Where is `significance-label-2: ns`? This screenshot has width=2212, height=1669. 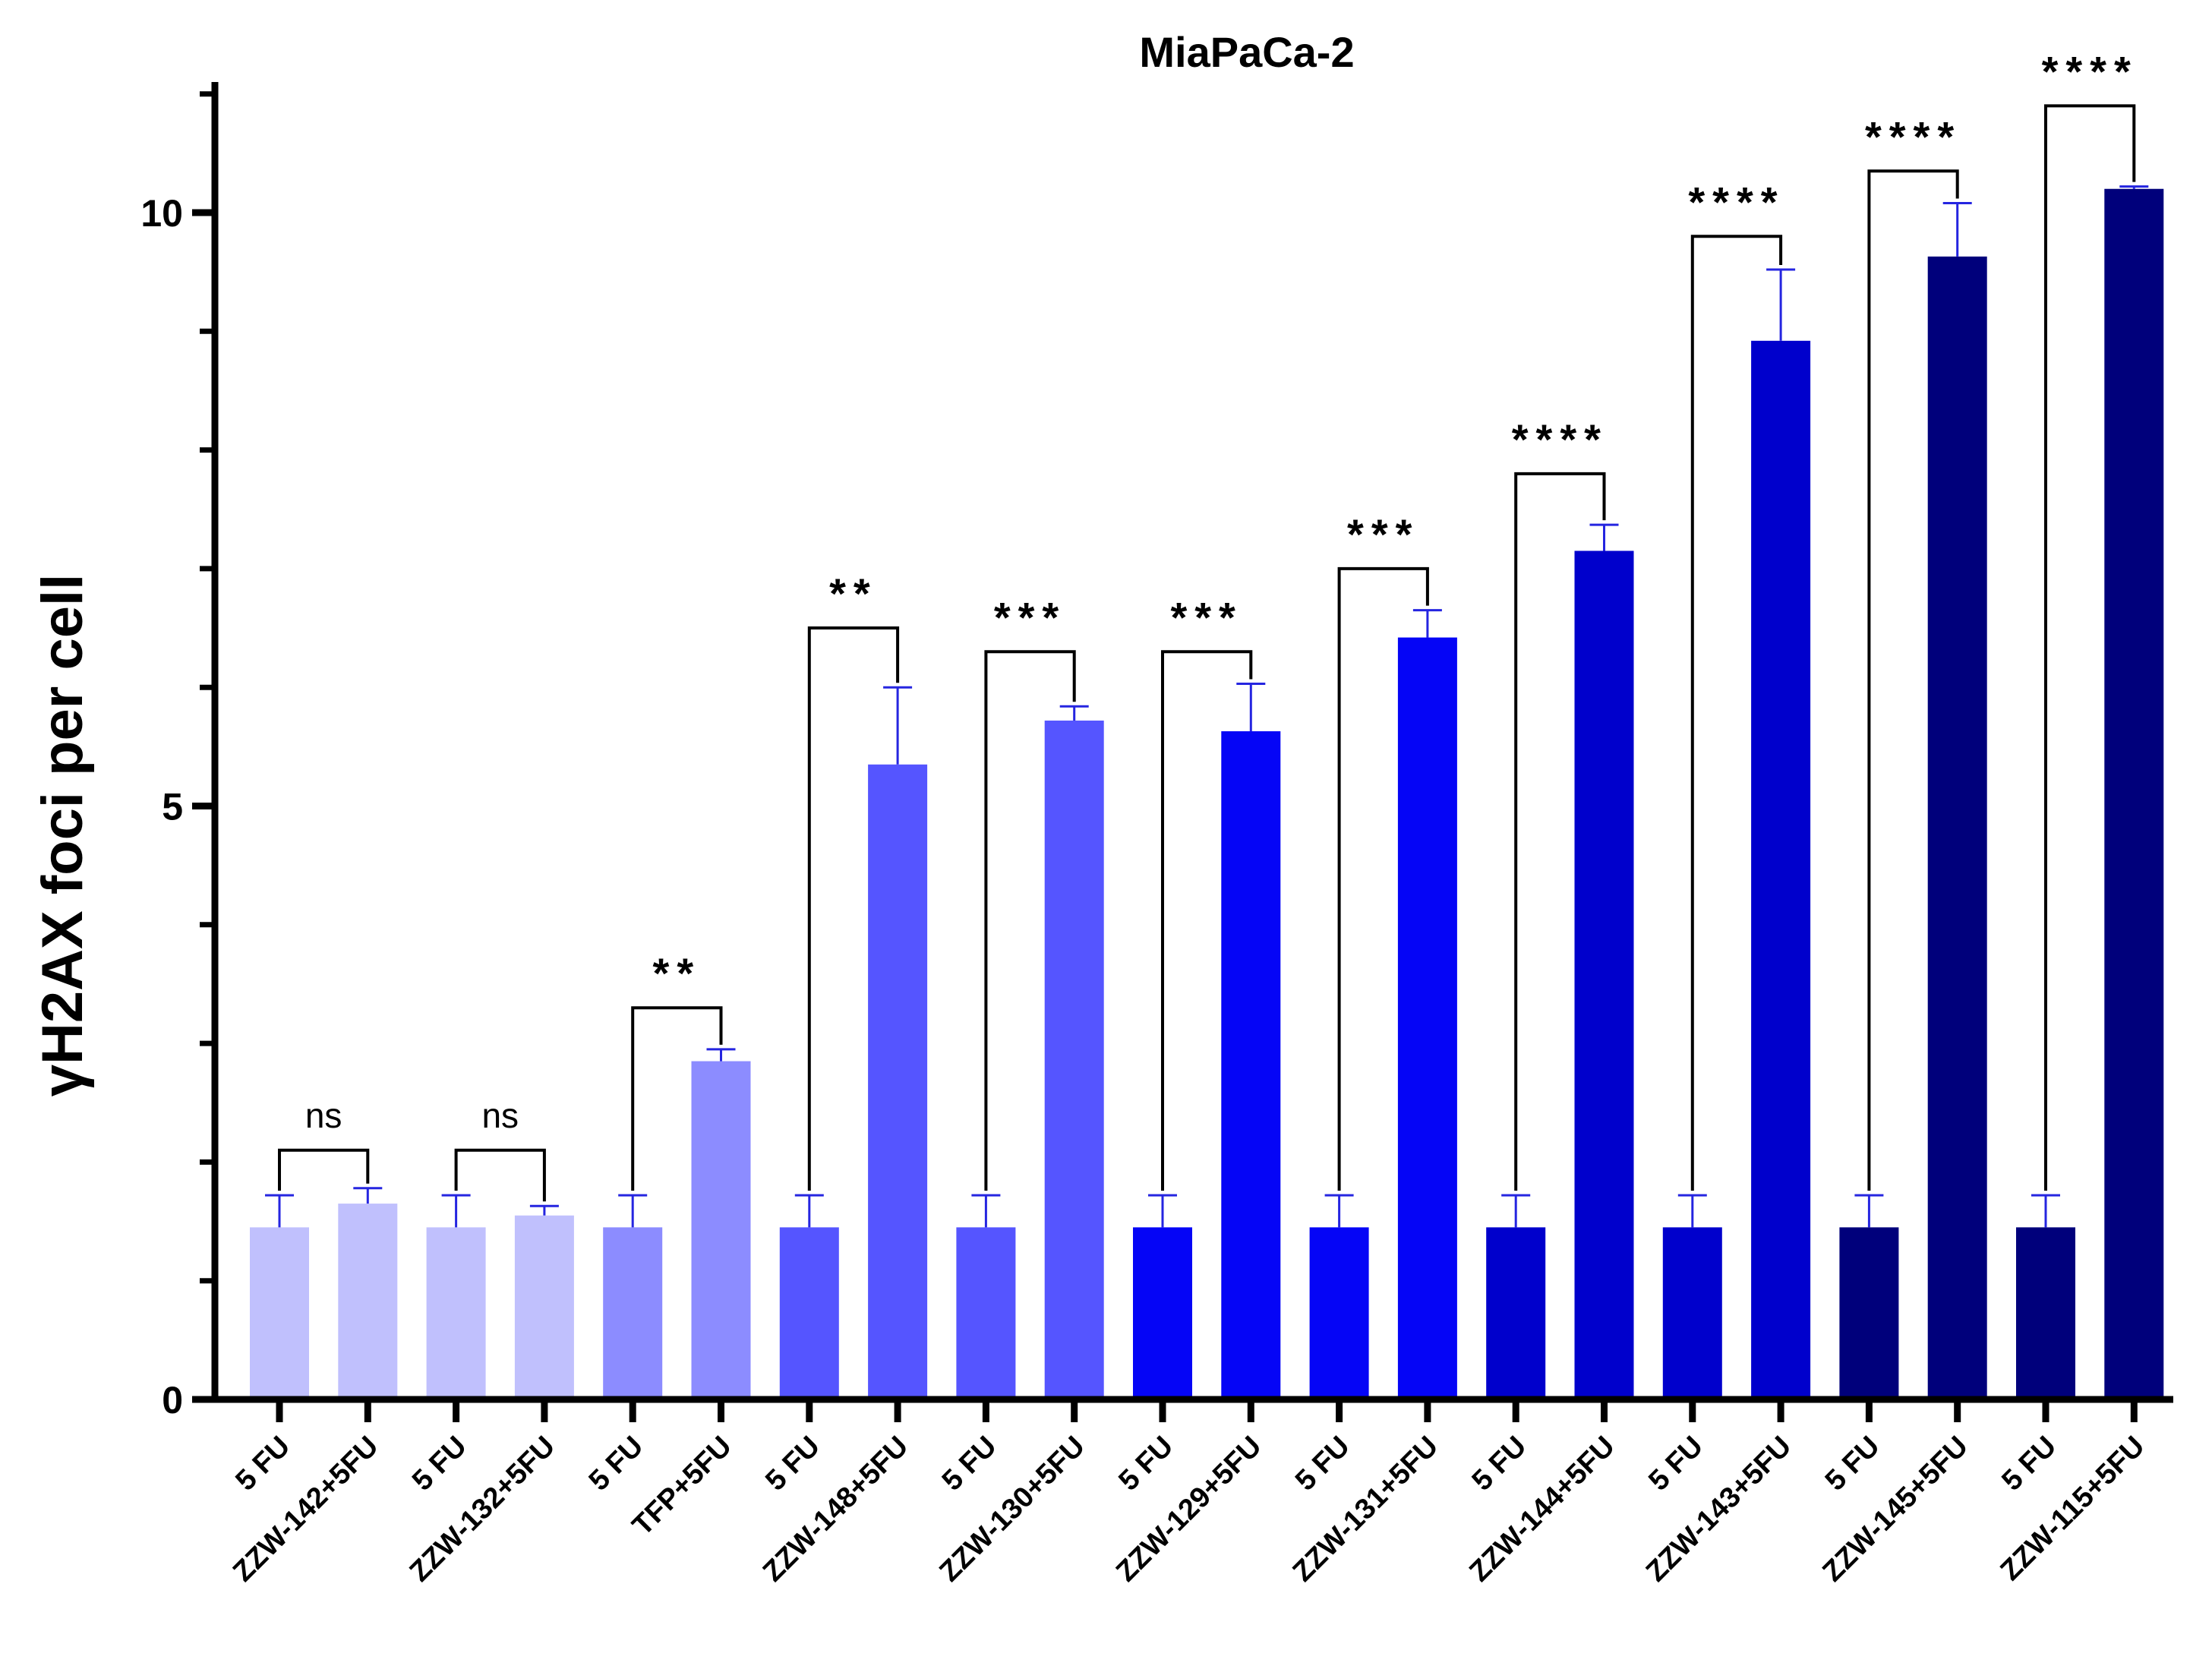 significance-label-2: ns is located at coordinates (500, 1115).